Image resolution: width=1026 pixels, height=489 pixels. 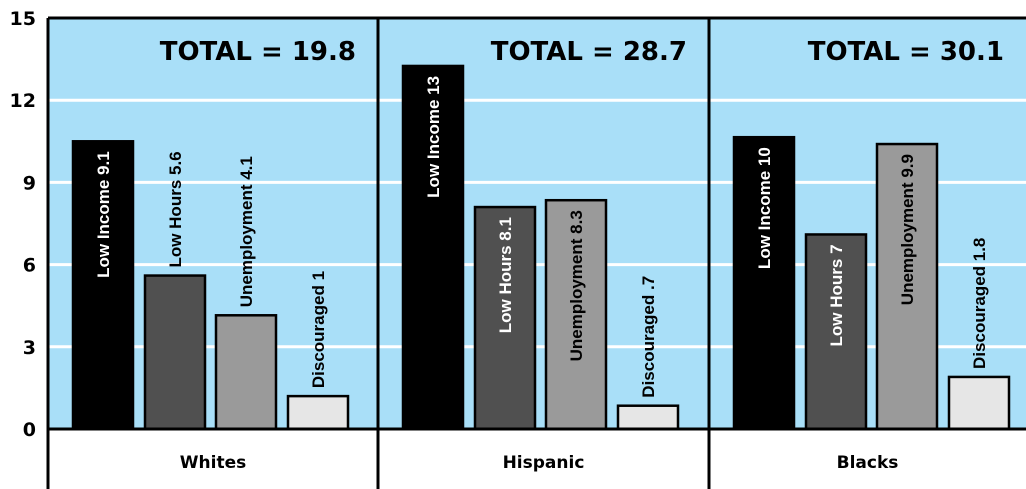 What do you see at coordinates (907, 229) in the screenshot?
I see `bar-label: Unemployment 9.9` at bounding box center [907, 229].